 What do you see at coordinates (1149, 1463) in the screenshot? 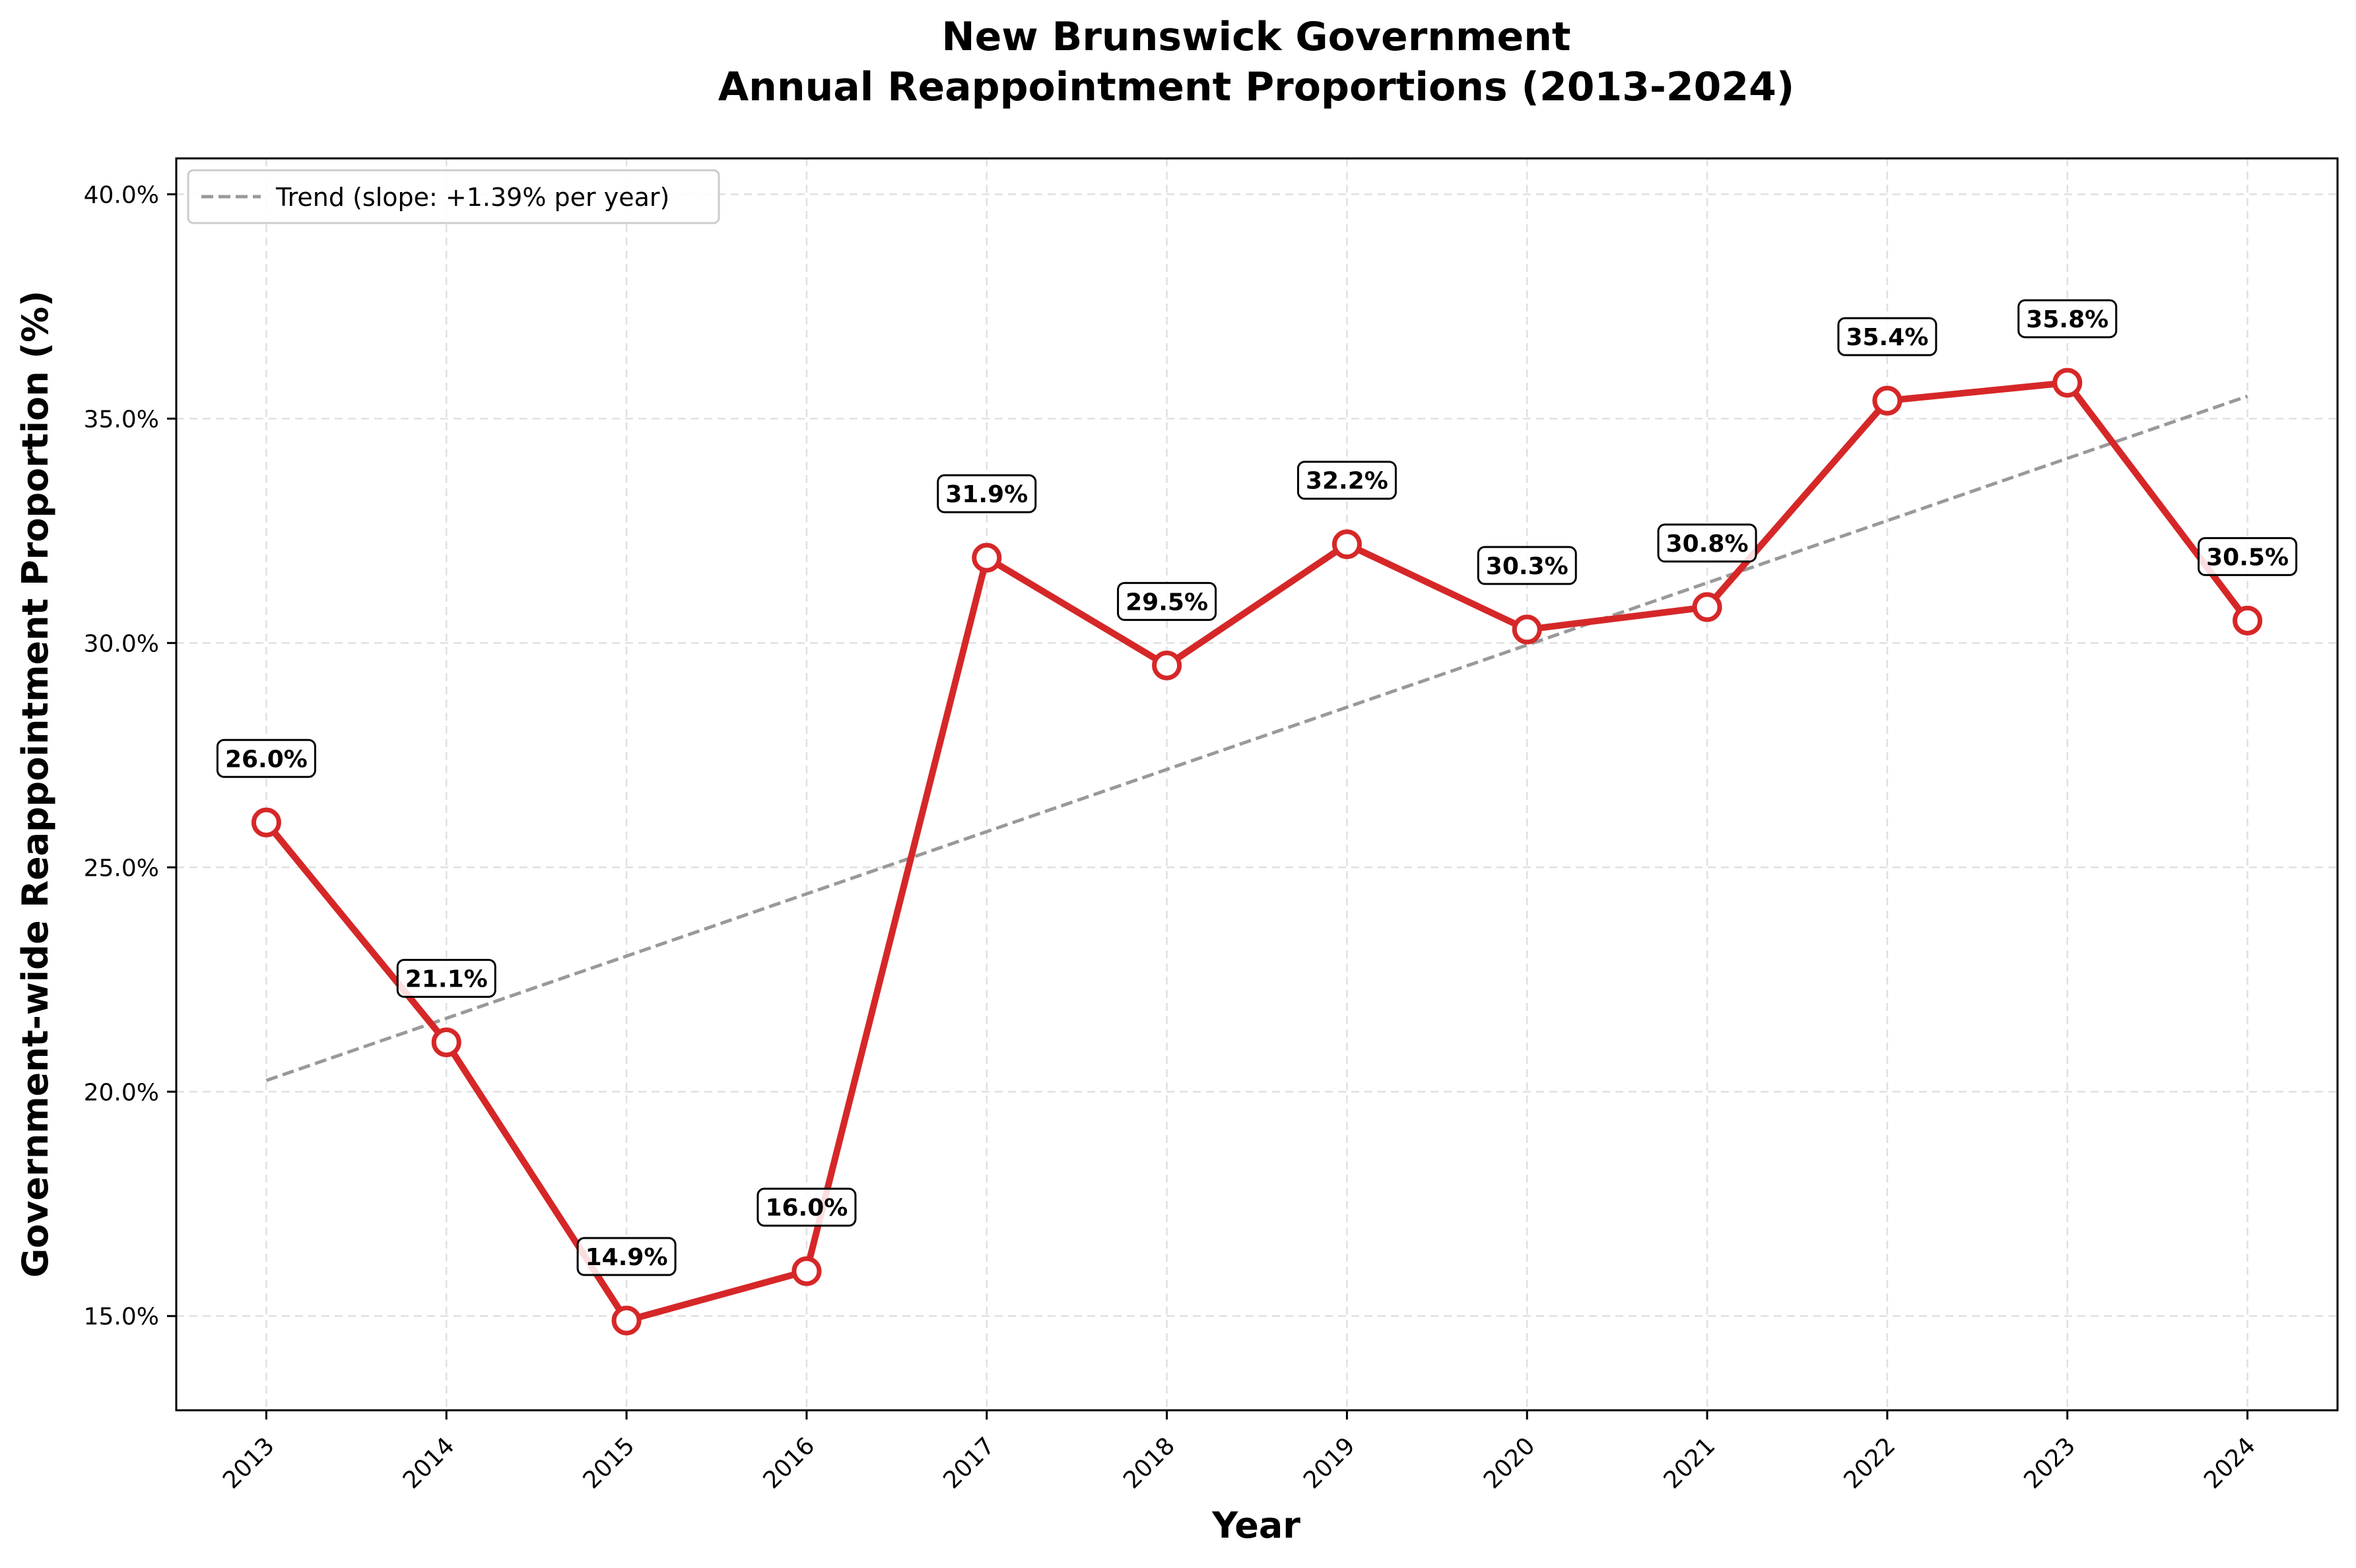
I see `x-tick-label: 2018` at bounding box center [1149, 1463].